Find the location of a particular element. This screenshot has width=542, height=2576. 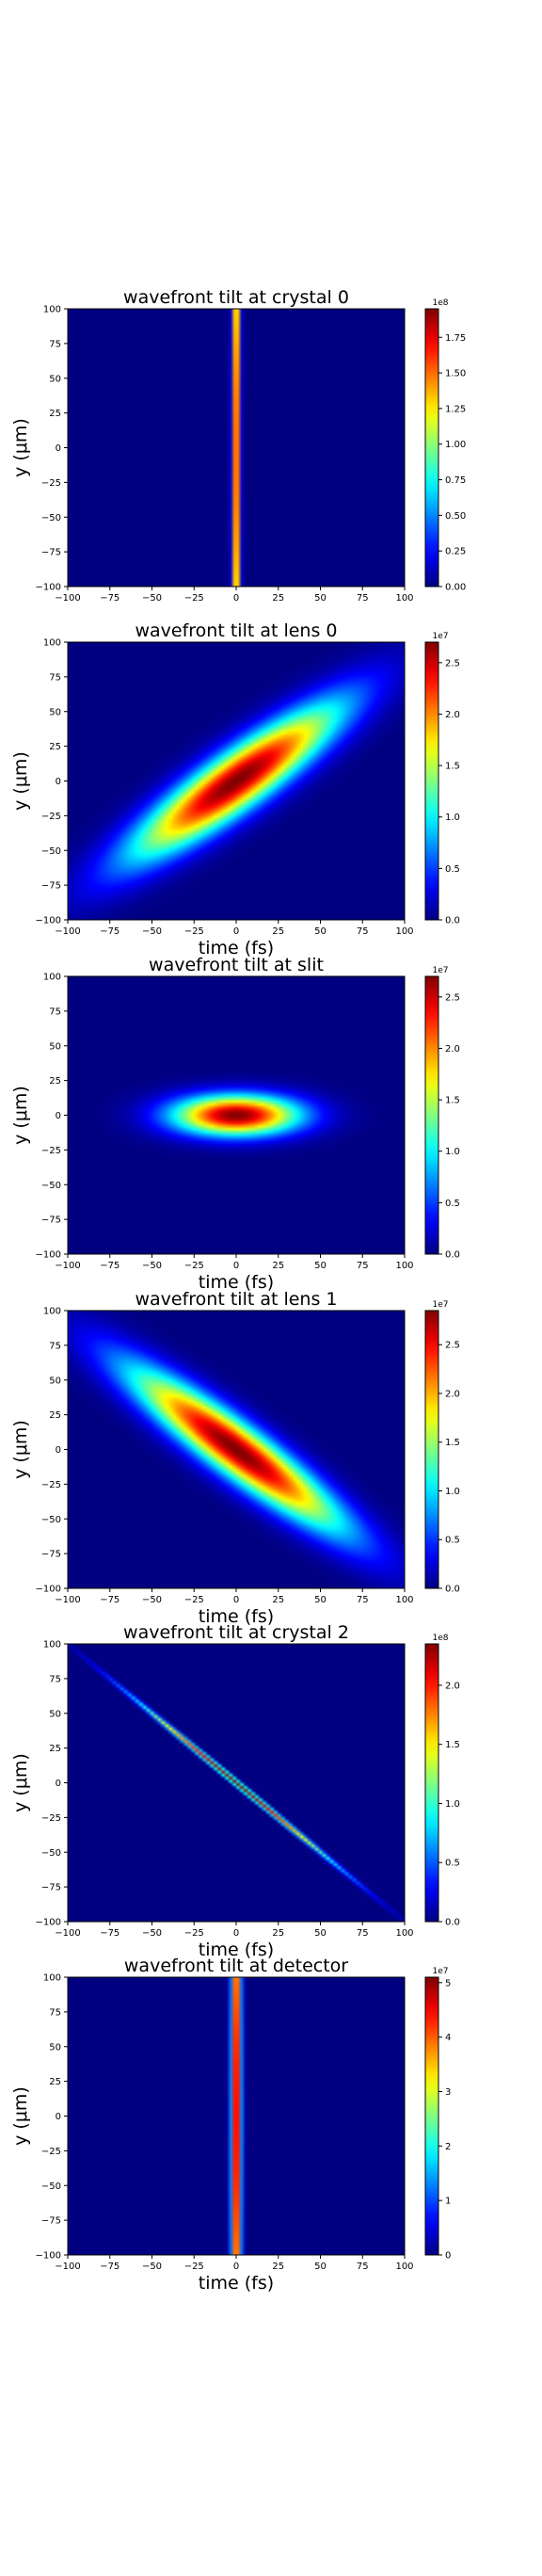

colorbar-tick-label: 0.0 is located at coordinates (452, 1923).